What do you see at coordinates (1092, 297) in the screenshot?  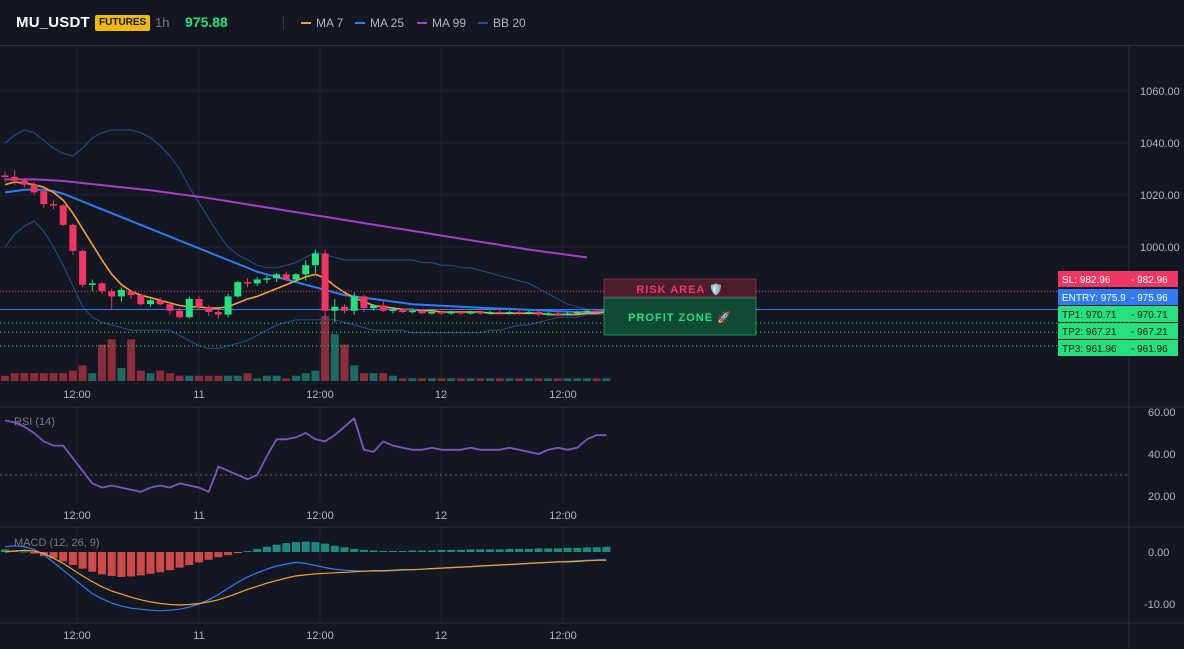 I see `entry-tag-label-bg` at bounding box center [1092, 297].